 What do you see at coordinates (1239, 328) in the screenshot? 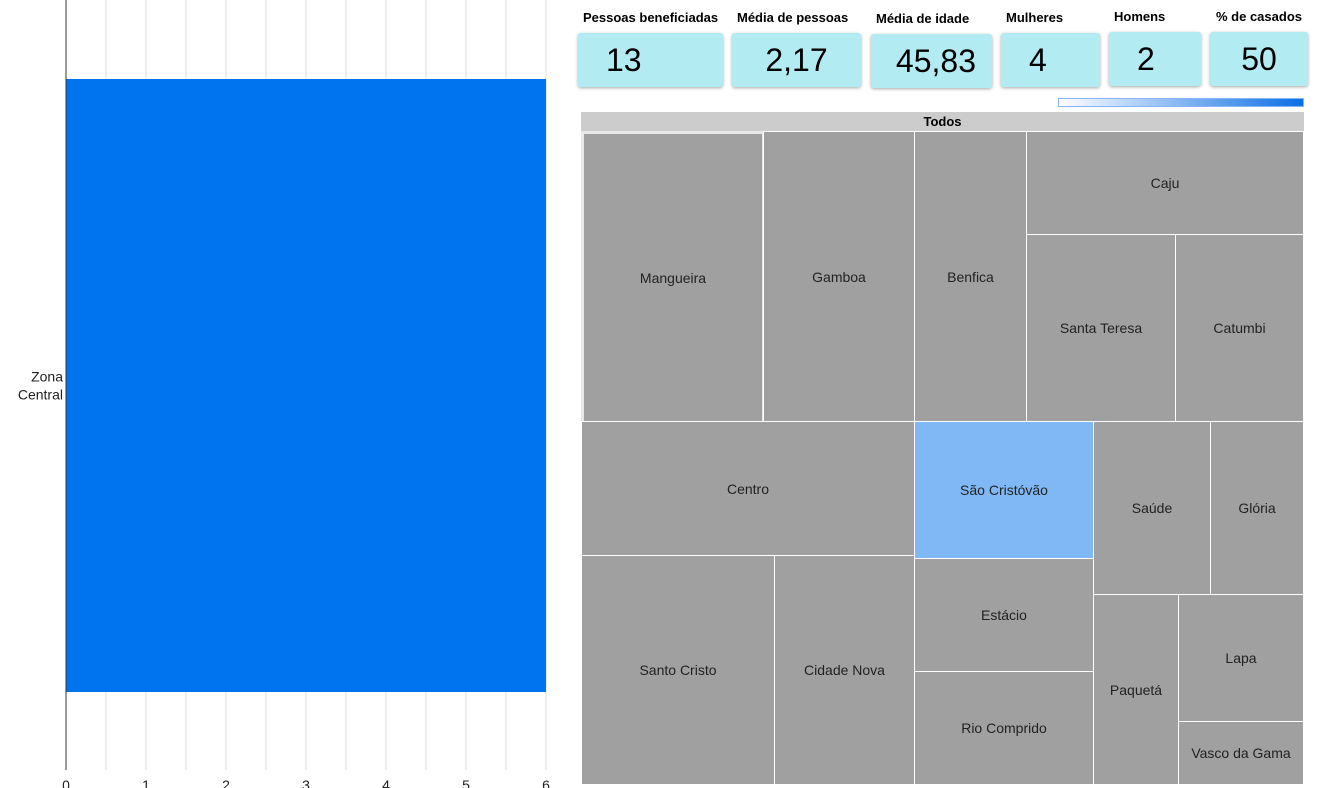
I see `tile-catumbi: Catumbi` at bounding box center [1239, 328].